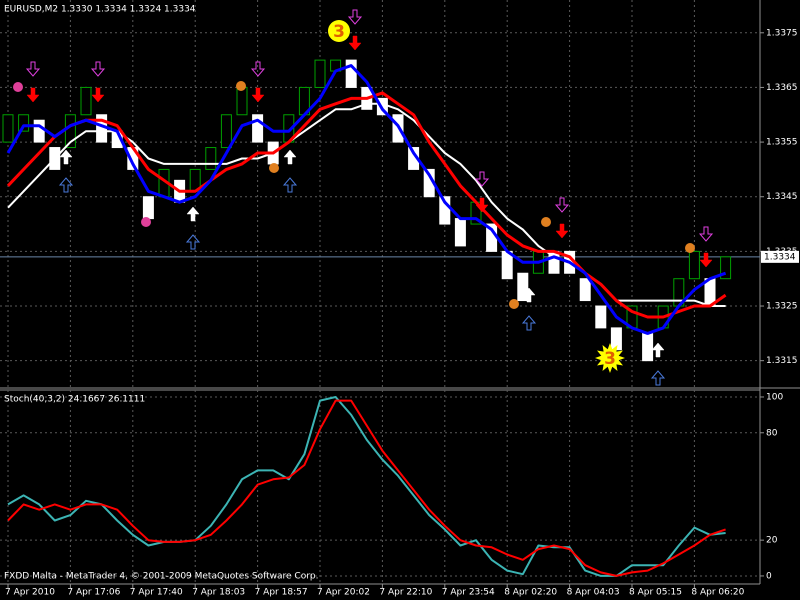 The image size is (800, 600). I want to click on y-tick-label: 1.3355, so click(782, 143).